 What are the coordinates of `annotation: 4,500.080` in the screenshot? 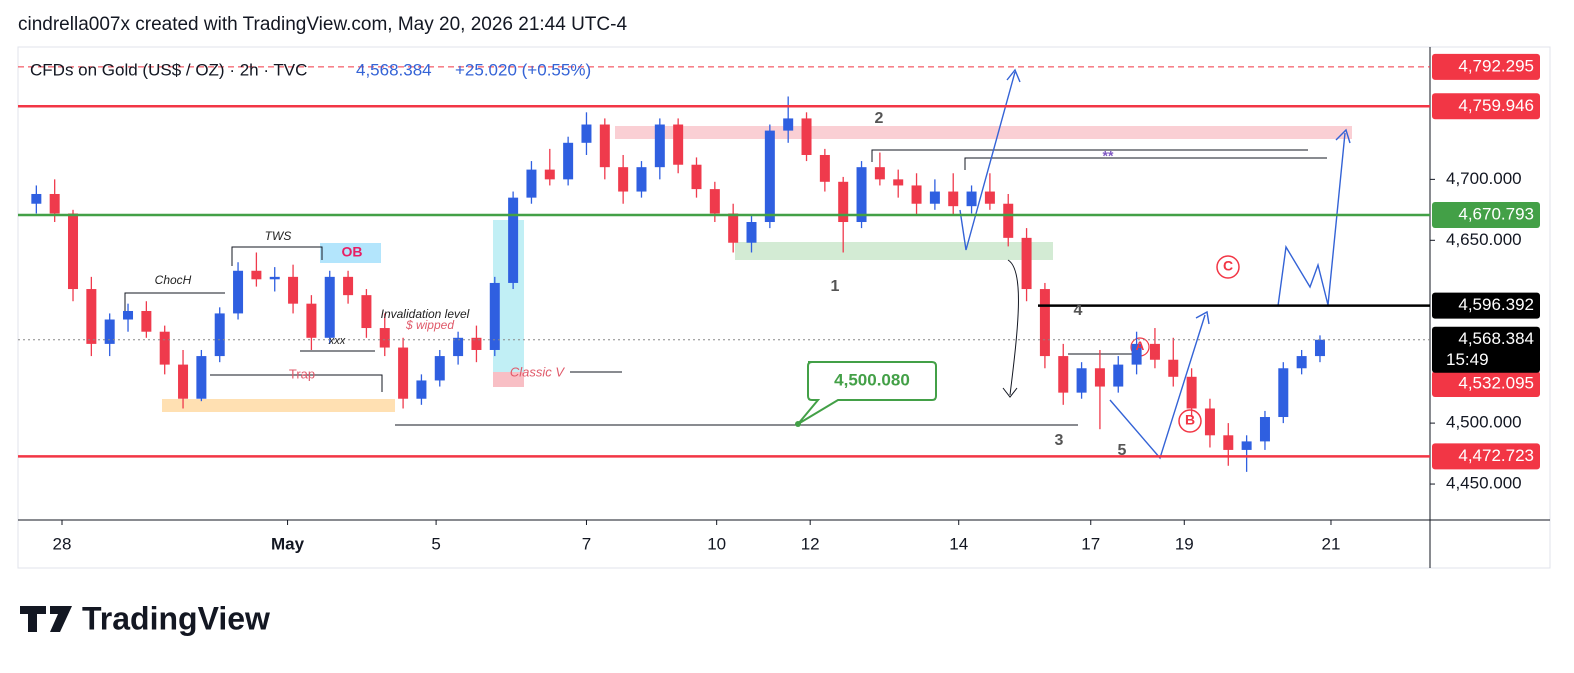 It's located at (872, 379).